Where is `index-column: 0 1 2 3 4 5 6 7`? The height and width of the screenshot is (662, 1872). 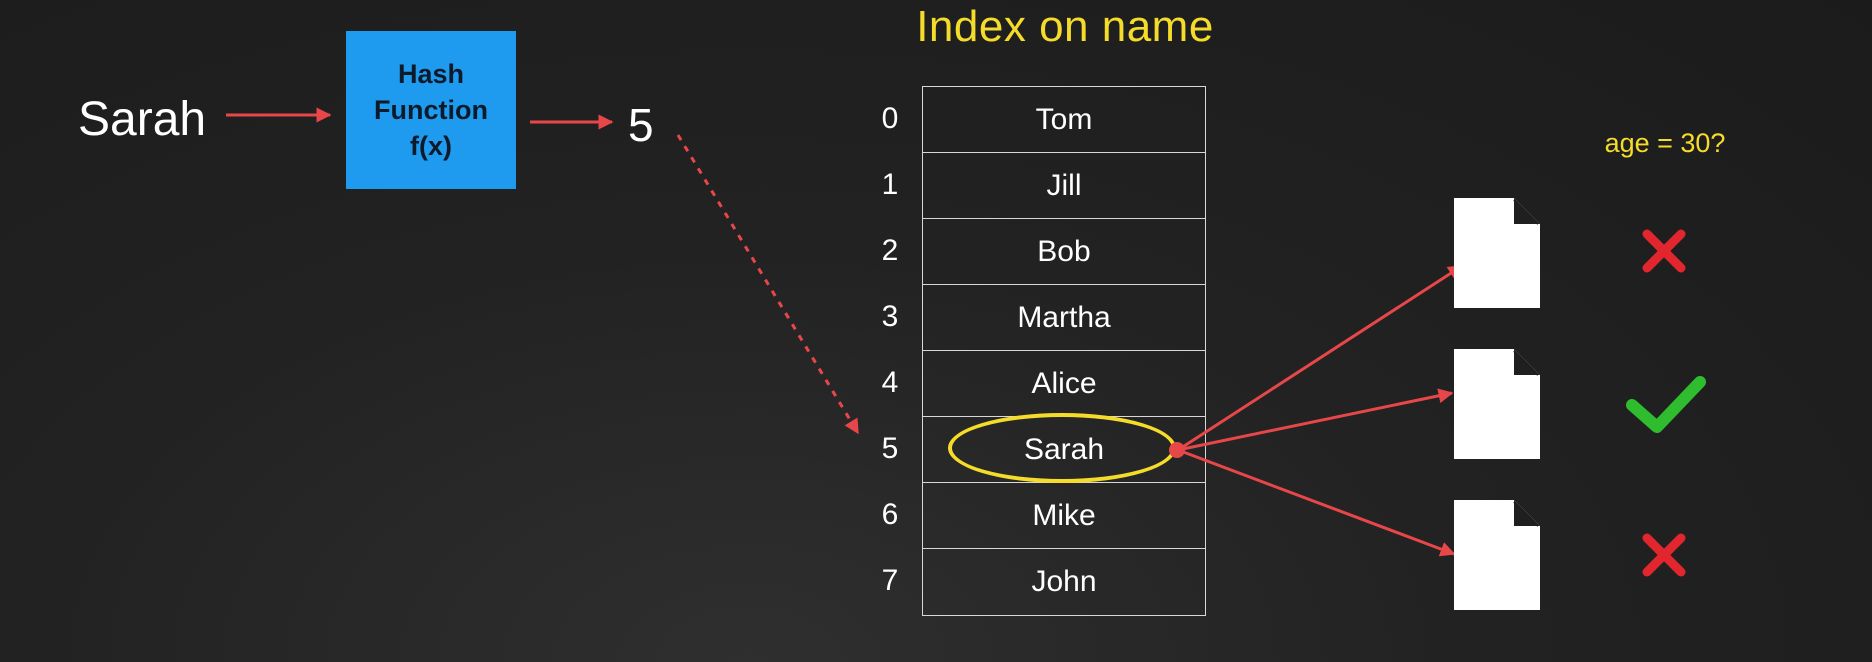 index-column: 0 1 2 3 4 5 6 7 is located at coordinates (890, 350).